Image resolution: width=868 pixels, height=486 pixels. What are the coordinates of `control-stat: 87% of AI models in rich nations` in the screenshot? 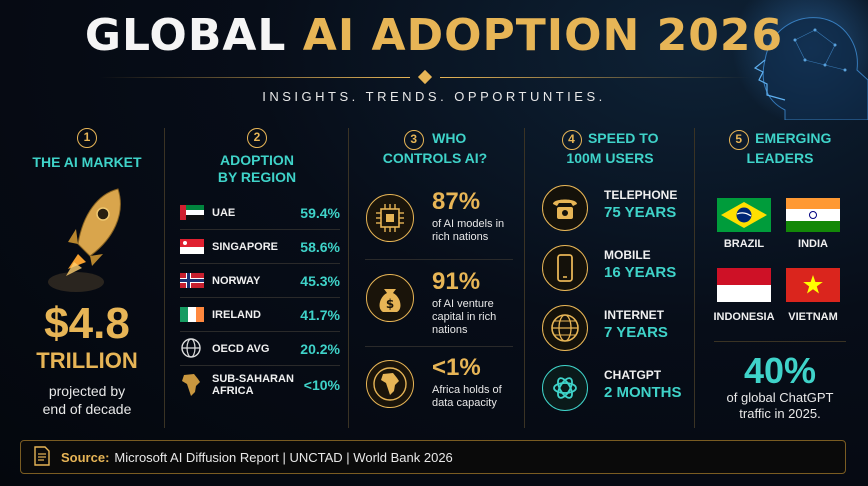 It's located at (437, 222).